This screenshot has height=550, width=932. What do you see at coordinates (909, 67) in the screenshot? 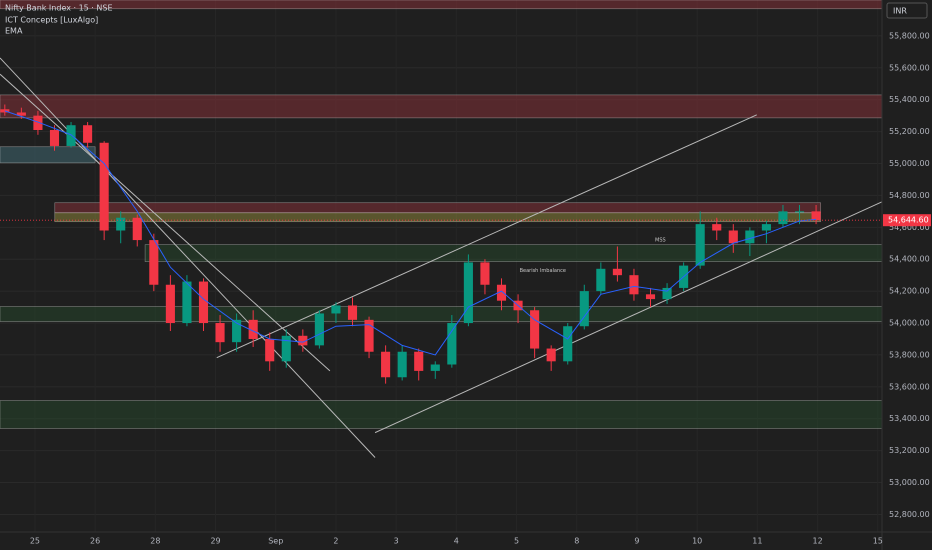
I see `y-tick-label: 55,600.00` at bounding box center [909, 67].